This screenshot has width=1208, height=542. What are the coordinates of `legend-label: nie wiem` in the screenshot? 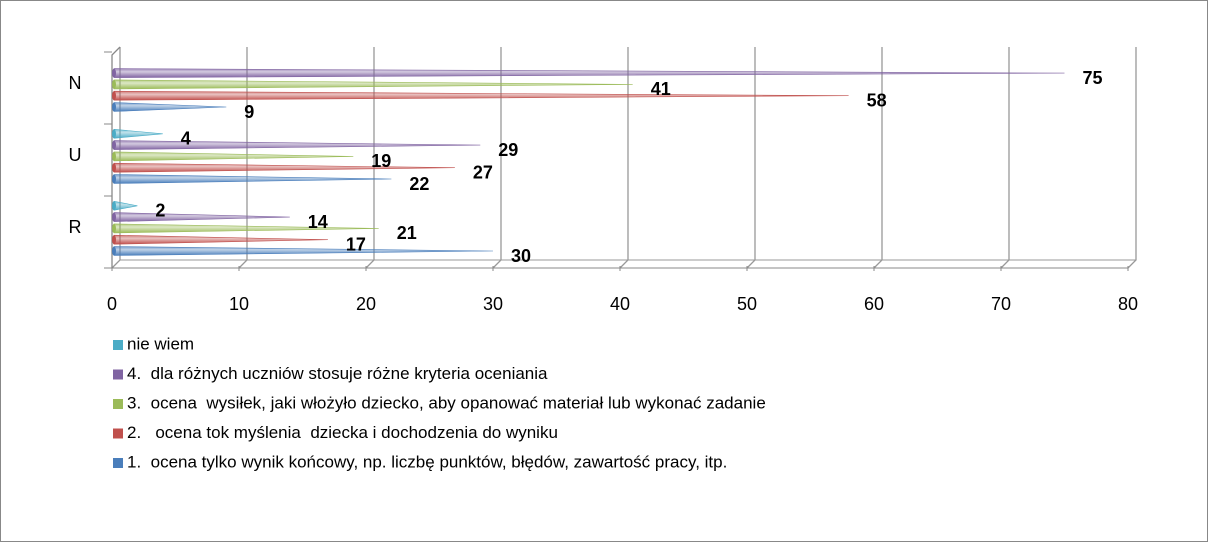 It's located at (160, 343).